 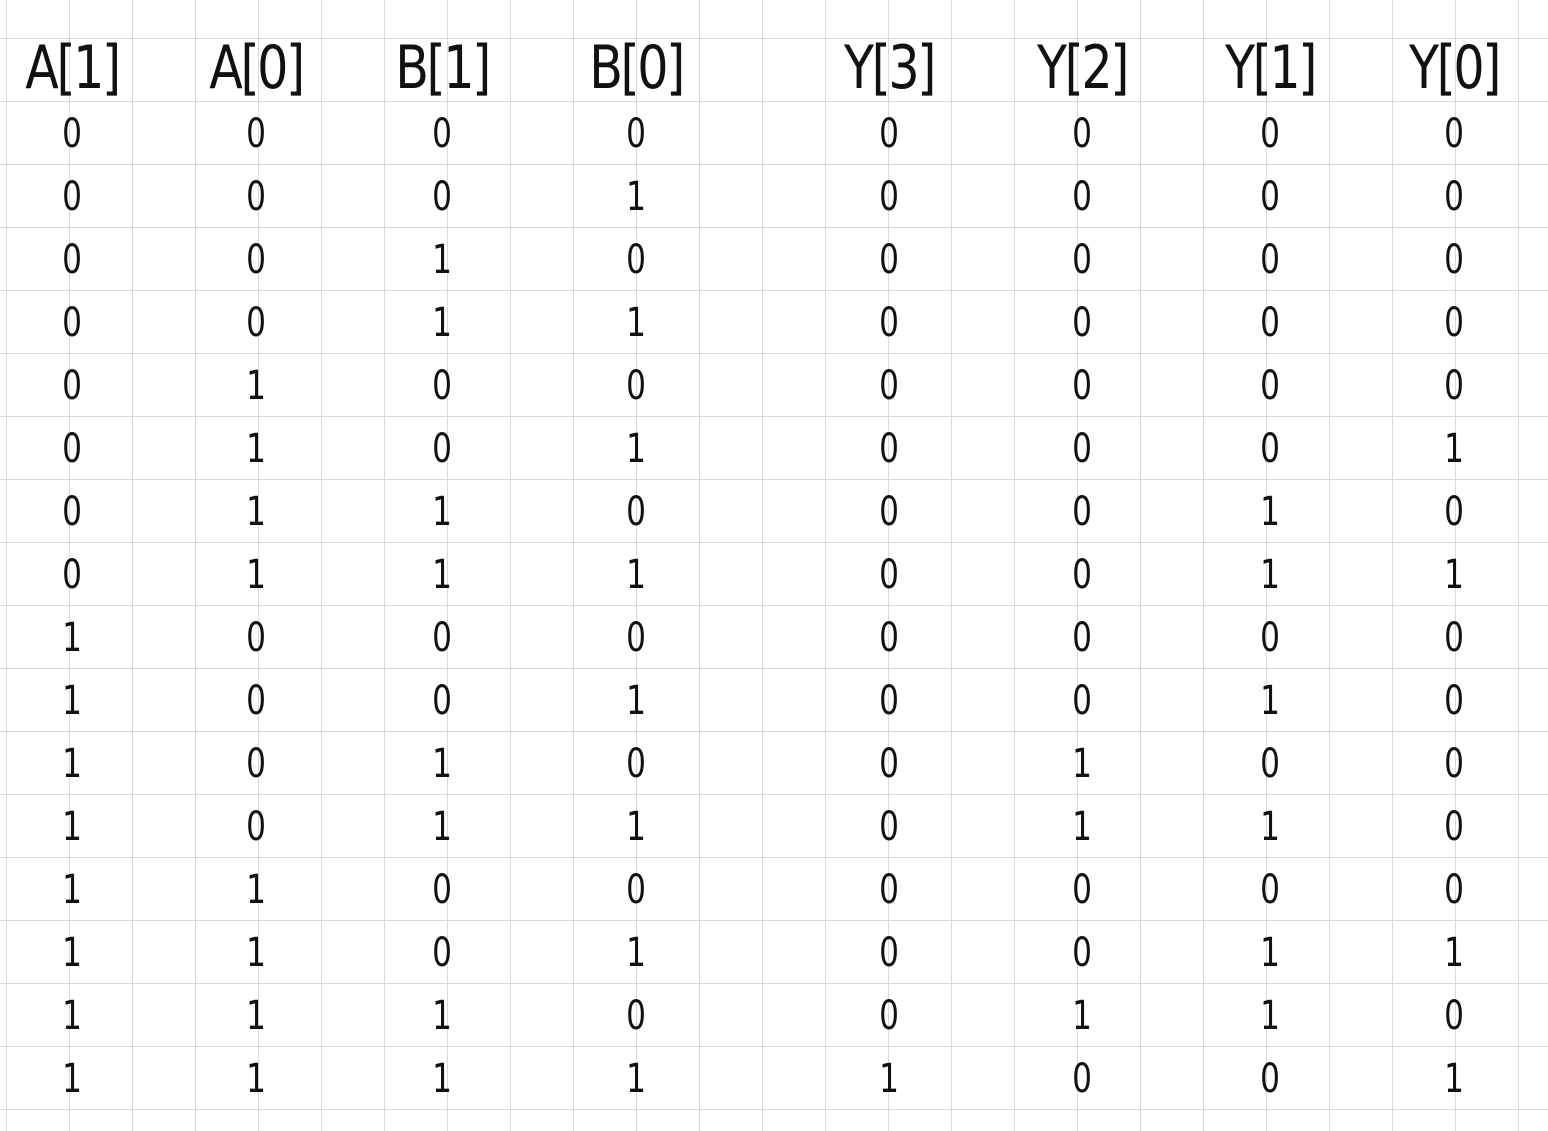 What do you see at coordinates (1083, 68) in the screenshot?
I see `column-header: Y[2]` at bounding box center [1083, 68].